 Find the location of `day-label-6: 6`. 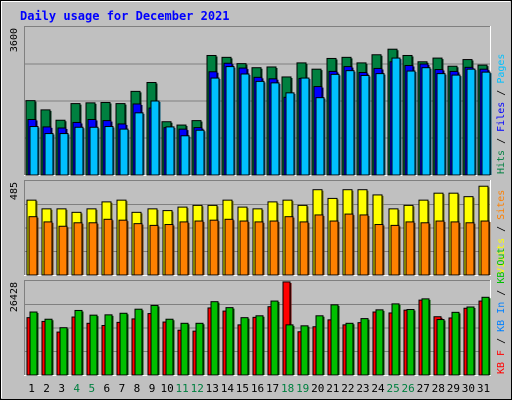

day-label-6: 6 is located at coordinates (107, 388).